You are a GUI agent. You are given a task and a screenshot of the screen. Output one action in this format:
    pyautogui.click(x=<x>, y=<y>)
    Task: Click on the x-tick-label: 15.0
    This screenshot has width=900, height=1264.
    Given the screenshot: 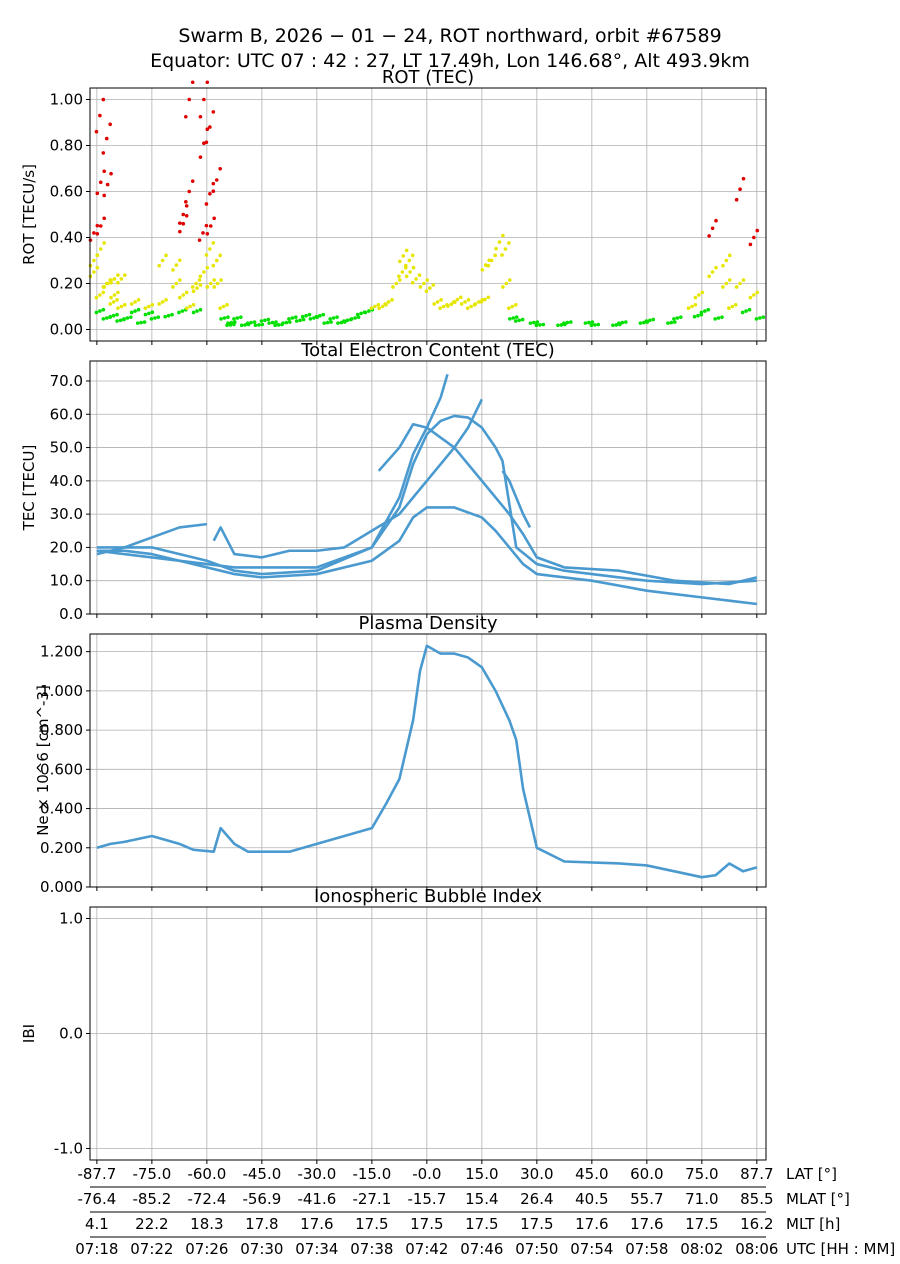 What is the action you would take?
    pyautogui.click(x=481, y=1174)
    